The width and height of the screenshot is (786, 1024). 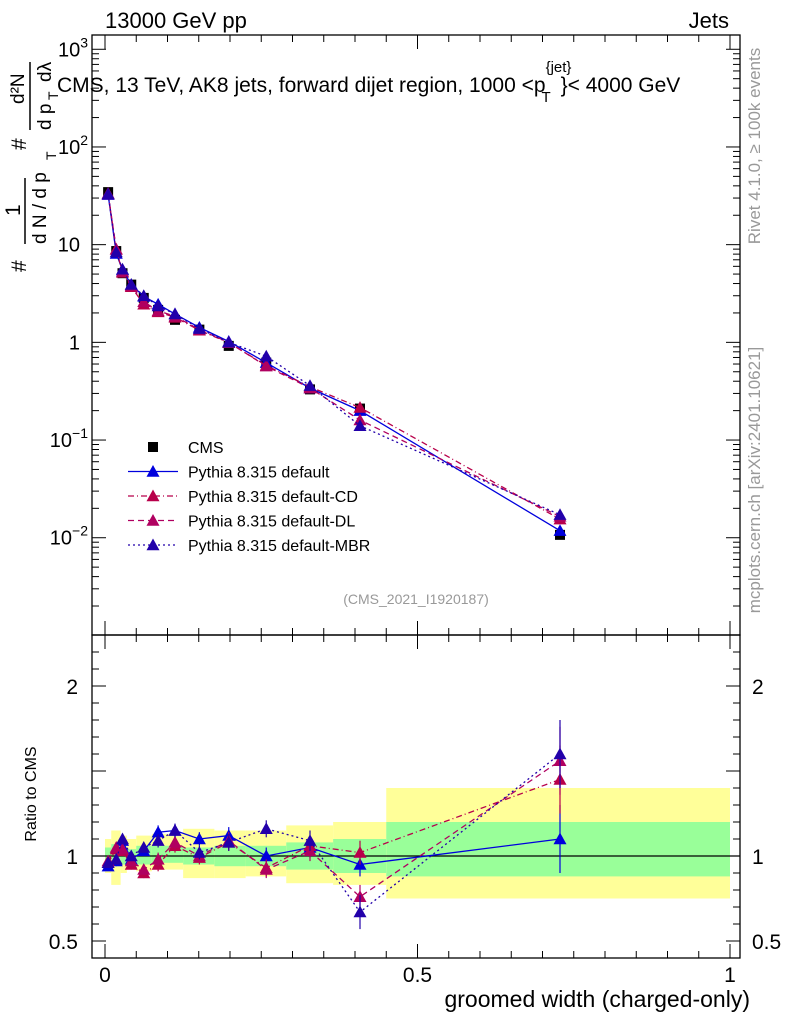 I want to click on ratio-y-tick-label-right: 0.5, so click(x=766, y=942).